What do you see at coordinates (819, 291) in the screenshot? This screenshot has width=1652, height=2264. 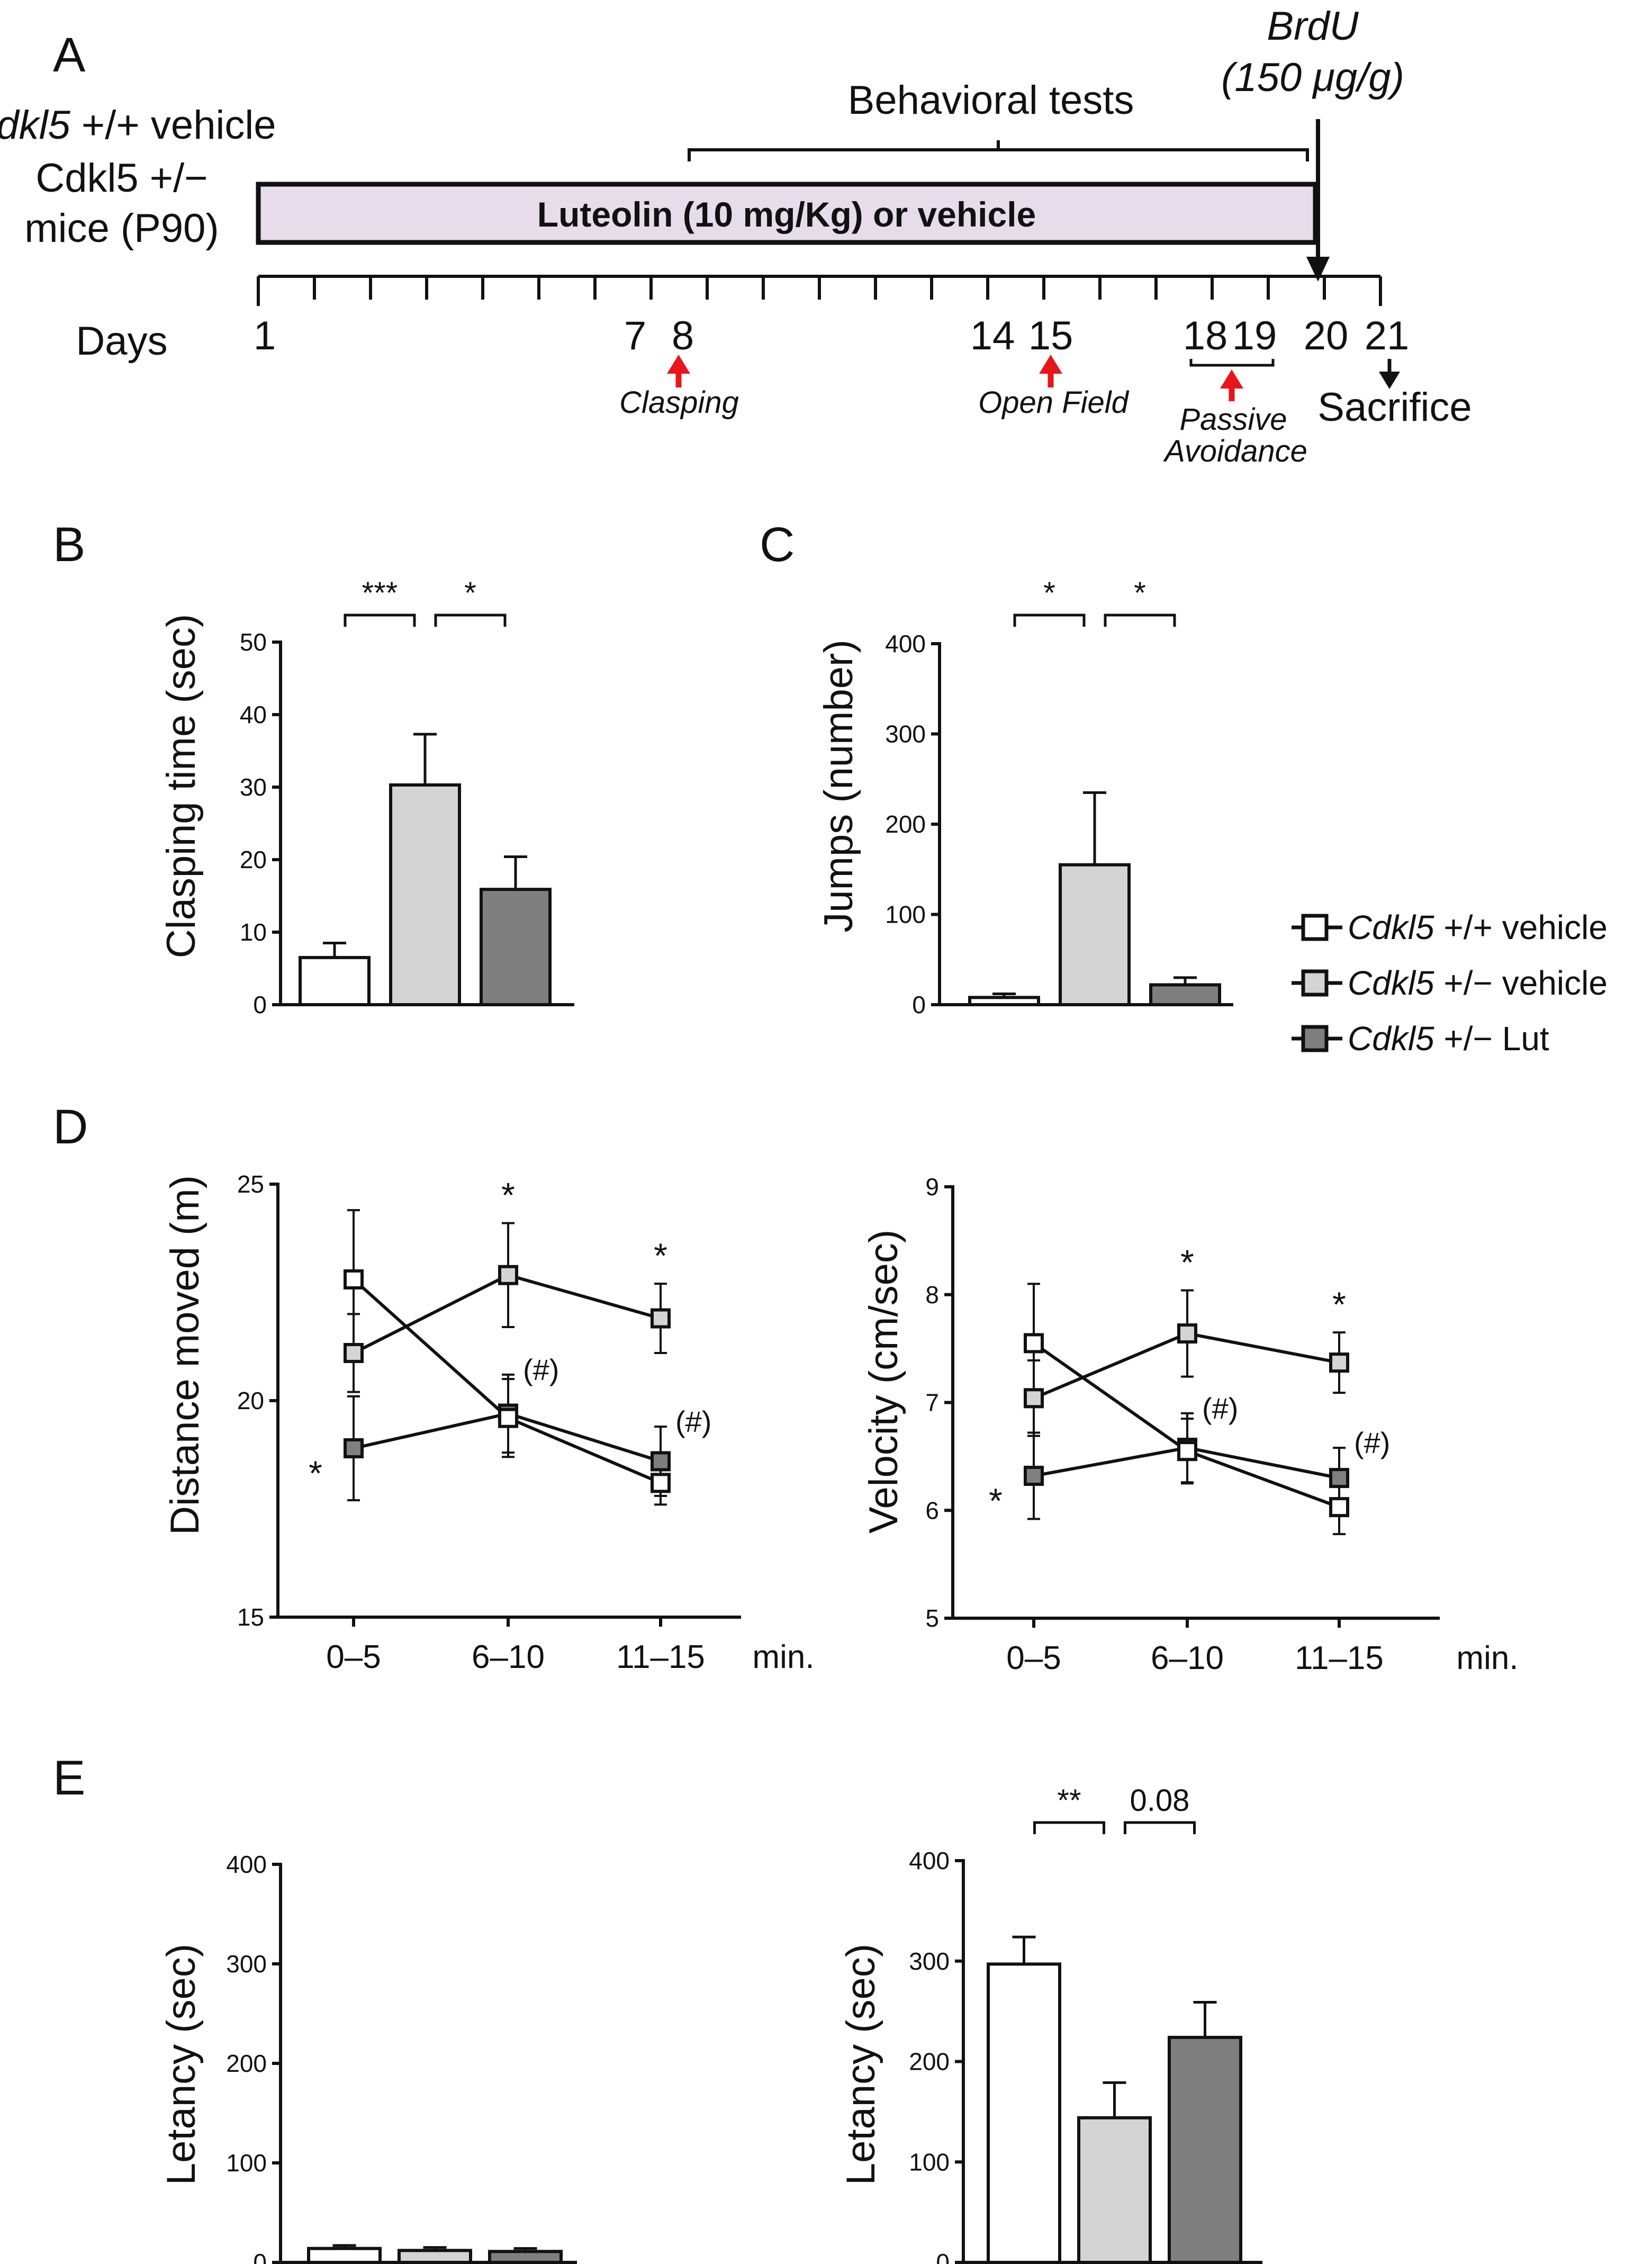 I see `day-ticks` at bounding box center [819, 291].